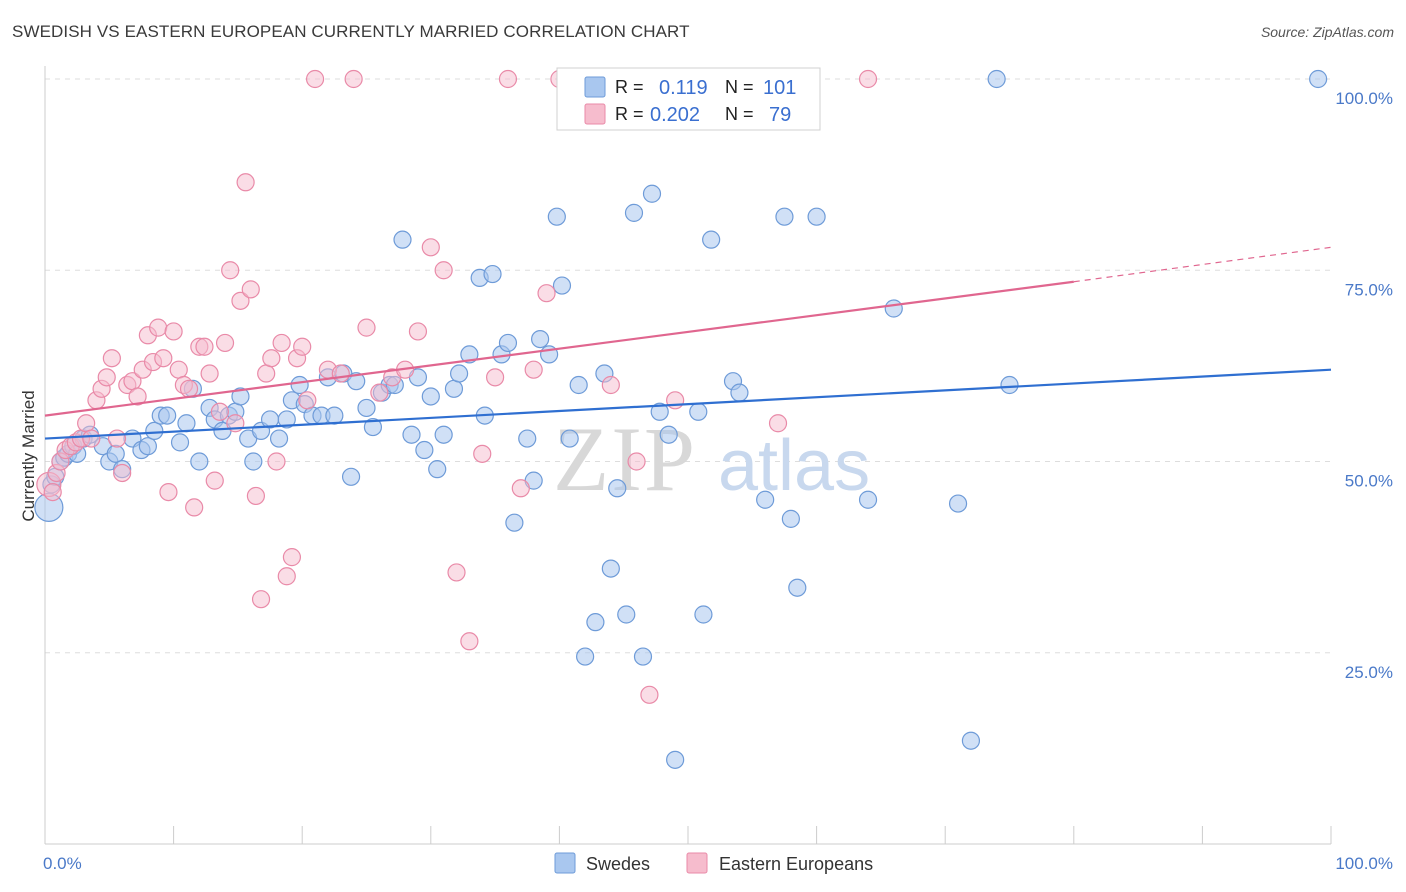  Describe the element at coordinates (1369, 481) in the screenshot. I see `y-tick-label: 50.0%` at that location.